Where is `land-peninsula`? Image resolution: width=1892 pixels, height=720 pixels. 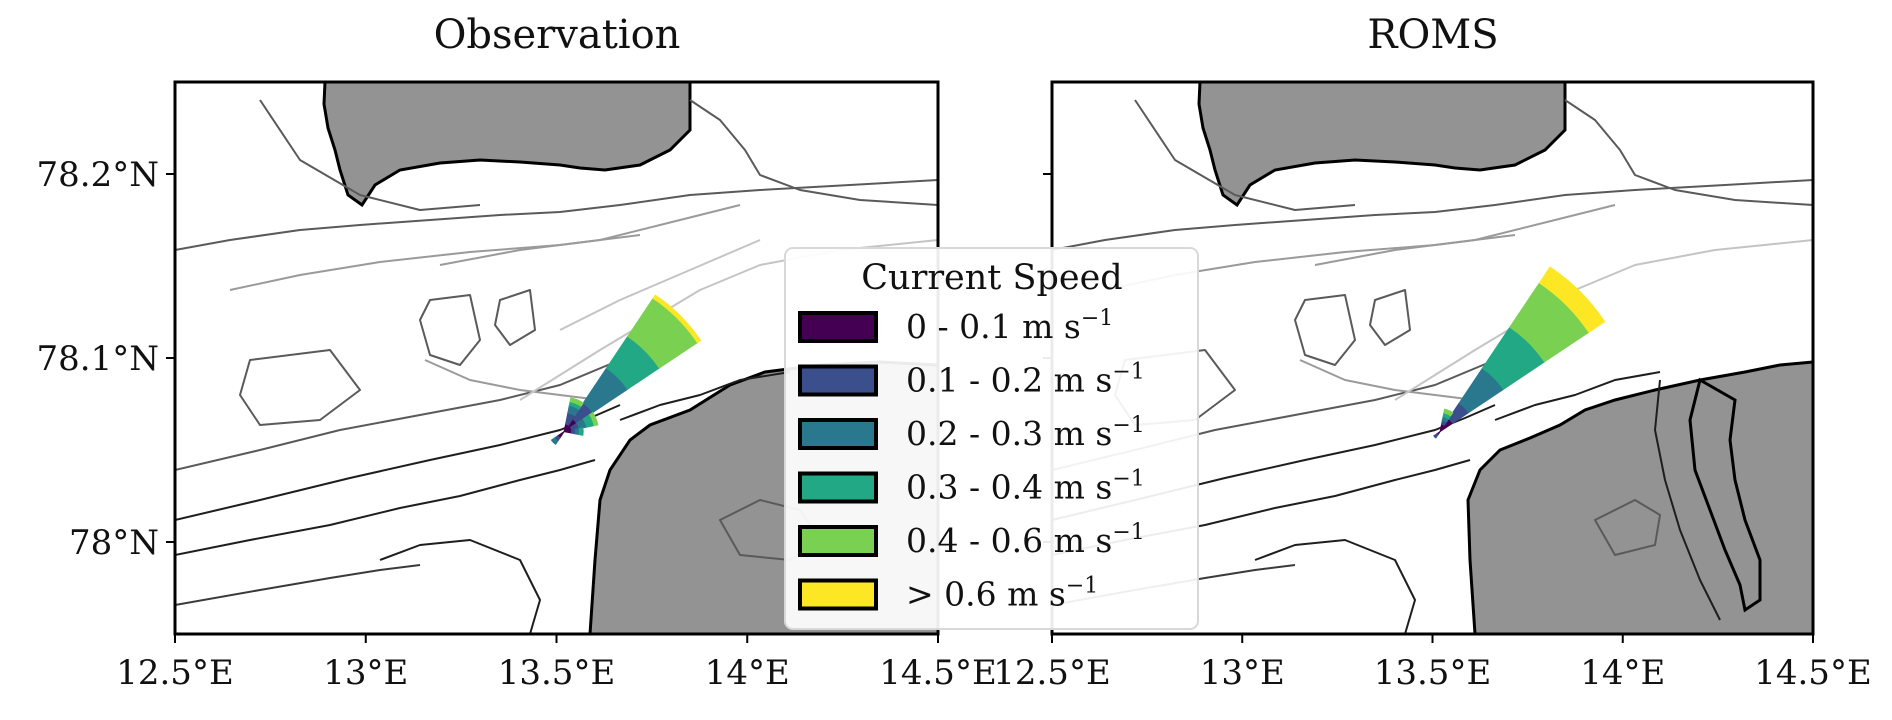 land-peninsula is located at coordinates (1725, 495).